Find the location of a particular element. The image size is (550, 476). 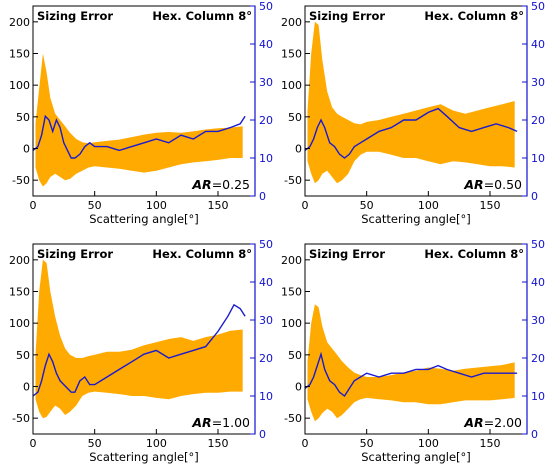

annotation-value: =0.25 is located at coordinates (231, 184).